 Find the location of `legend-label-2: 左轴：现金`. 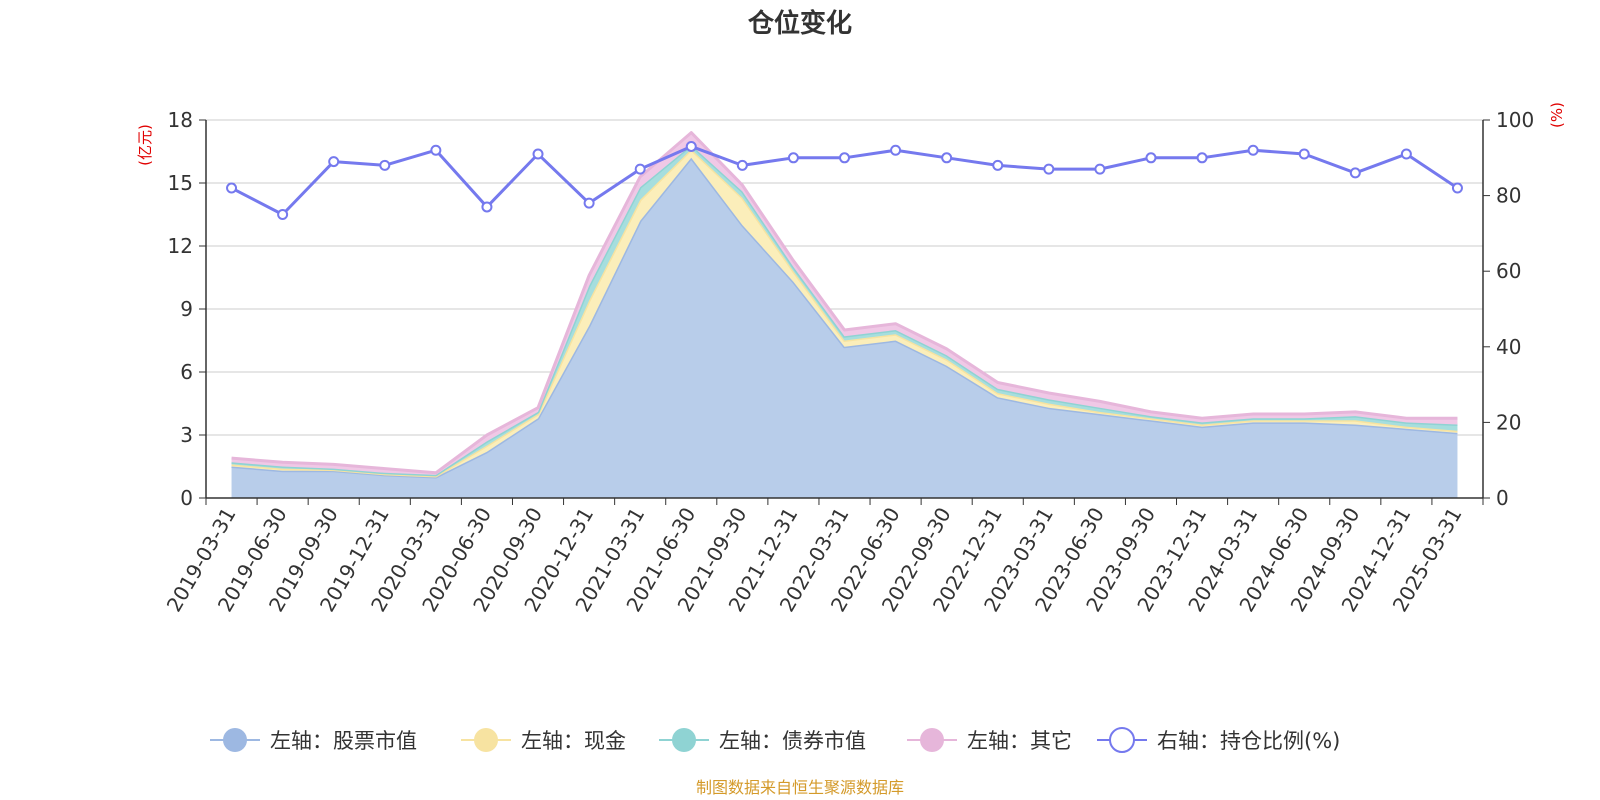

legend-label-2: 左轴：现金 is located at coordinates (573, 741).